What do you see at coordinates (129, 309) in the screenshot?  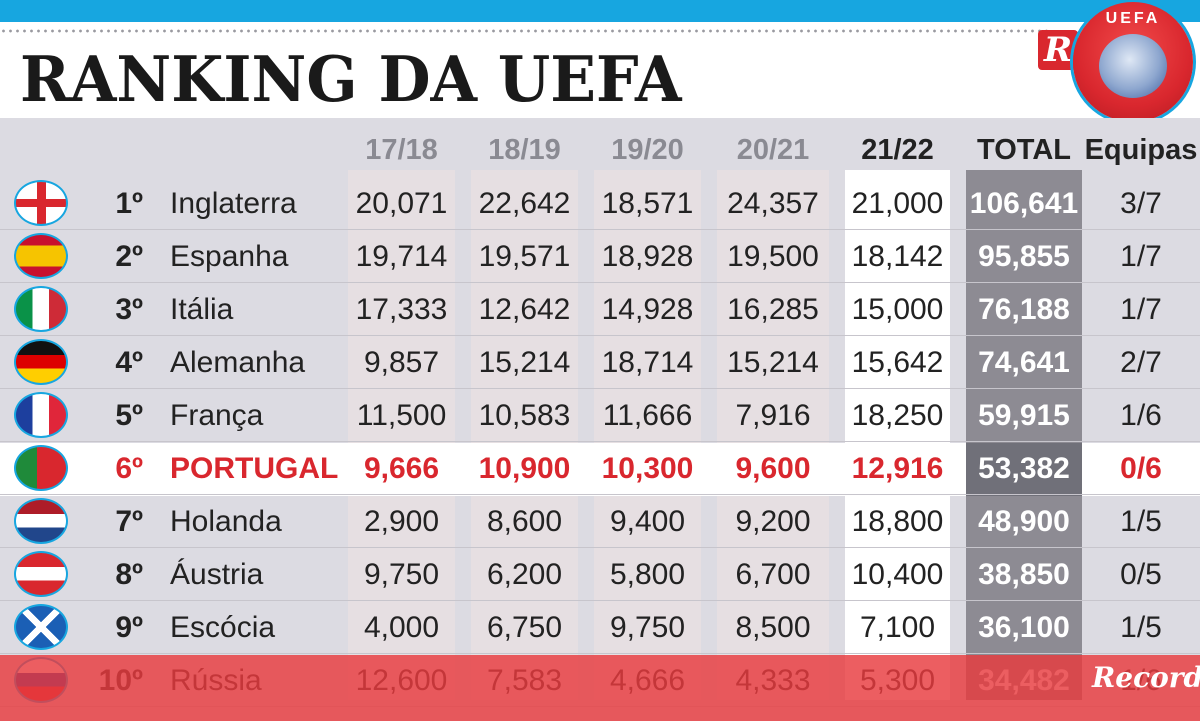 I see `rank-cell: 3º` at bounding box center [129, 309].